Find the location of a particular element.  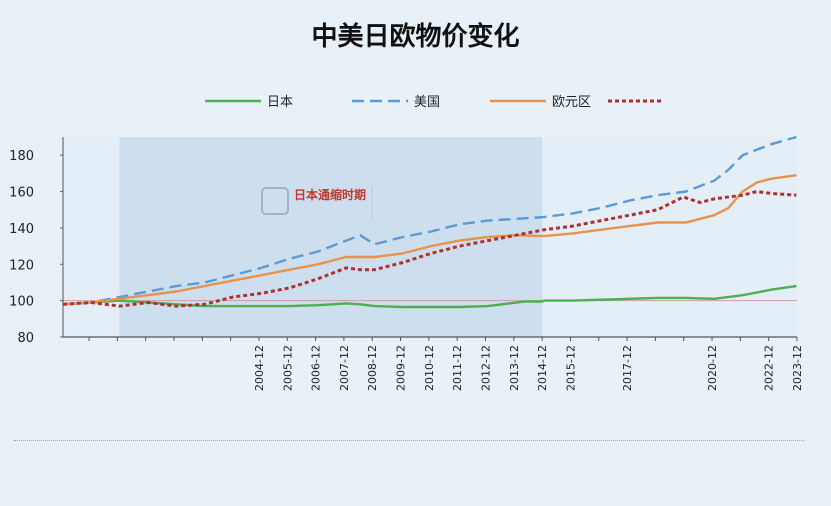

x-tick-label: 2023-12 is located at coordinates (797, 368).